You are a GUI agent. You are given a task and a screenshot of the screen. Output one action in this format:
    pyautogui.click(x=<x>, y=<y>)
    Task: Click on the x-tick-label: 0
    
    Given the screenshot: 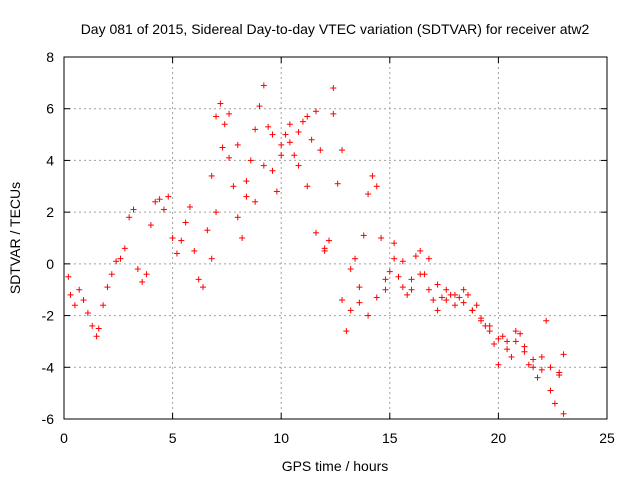 What is the action you would take?
    pyautogui.click(x=64, y=438)
    